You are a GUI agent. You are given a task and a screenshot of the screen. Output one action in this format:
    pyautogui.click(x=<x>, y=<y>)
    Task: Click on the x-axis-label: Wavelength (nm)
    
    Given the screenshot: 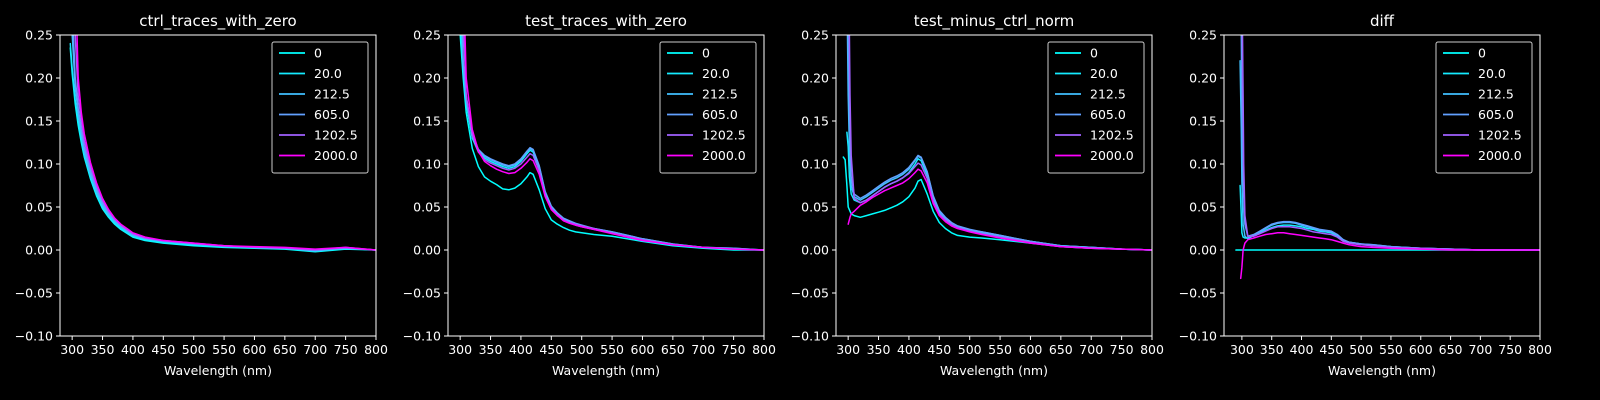 What is the action you would take?
    pyautogui.click(x=1382, y=370)
    